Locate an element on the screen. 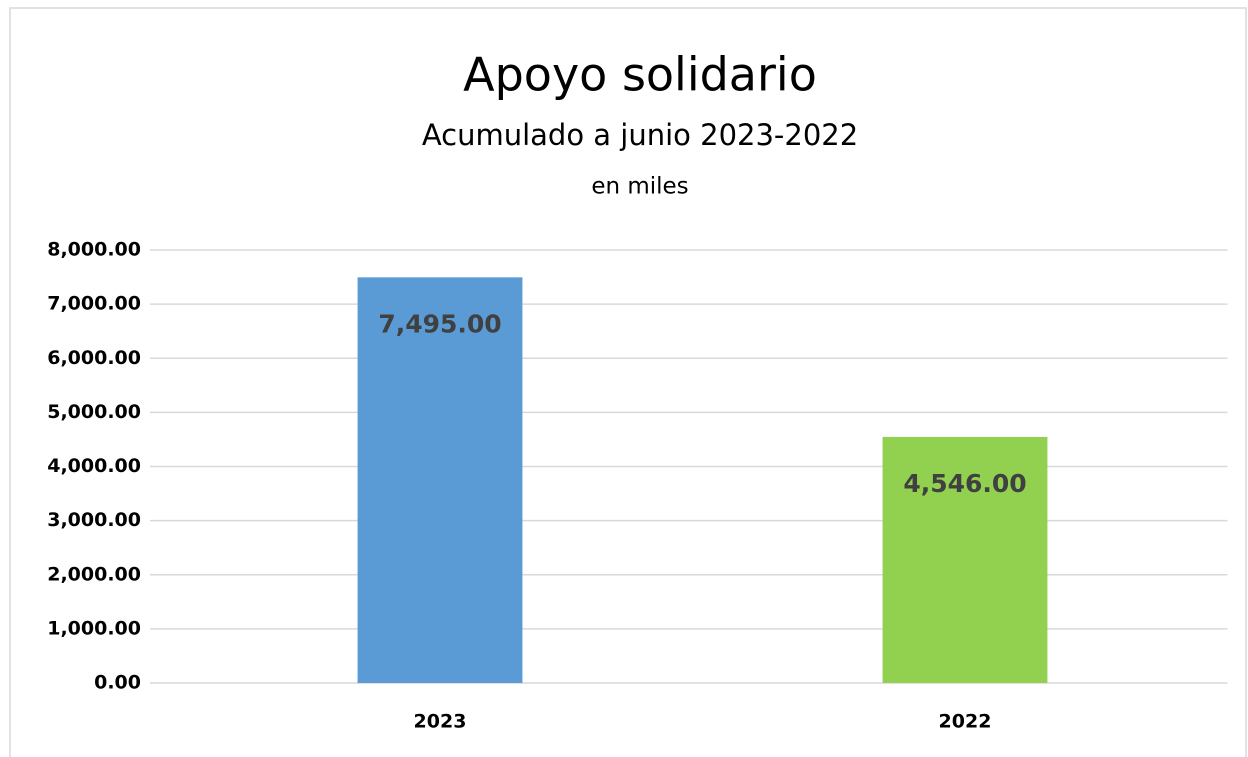 The image size is (1248, 757). y-tick-label: 1,000.00 is located at coordinates (94, 628).